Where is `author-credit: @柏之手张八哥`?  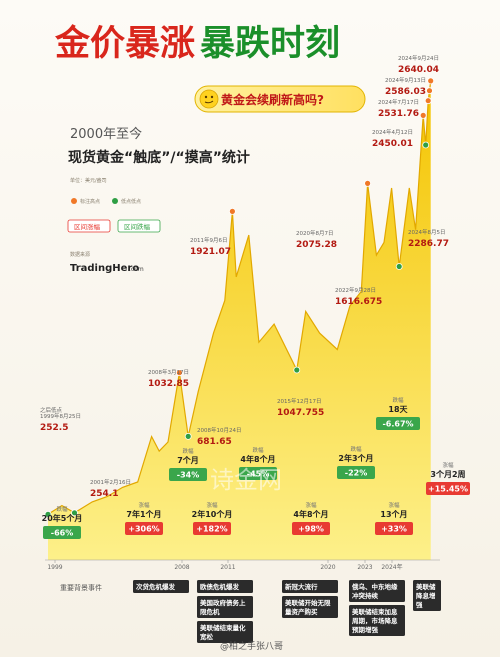
author-credit: @柏之手张八哥 is located at coordinates (251, 646).